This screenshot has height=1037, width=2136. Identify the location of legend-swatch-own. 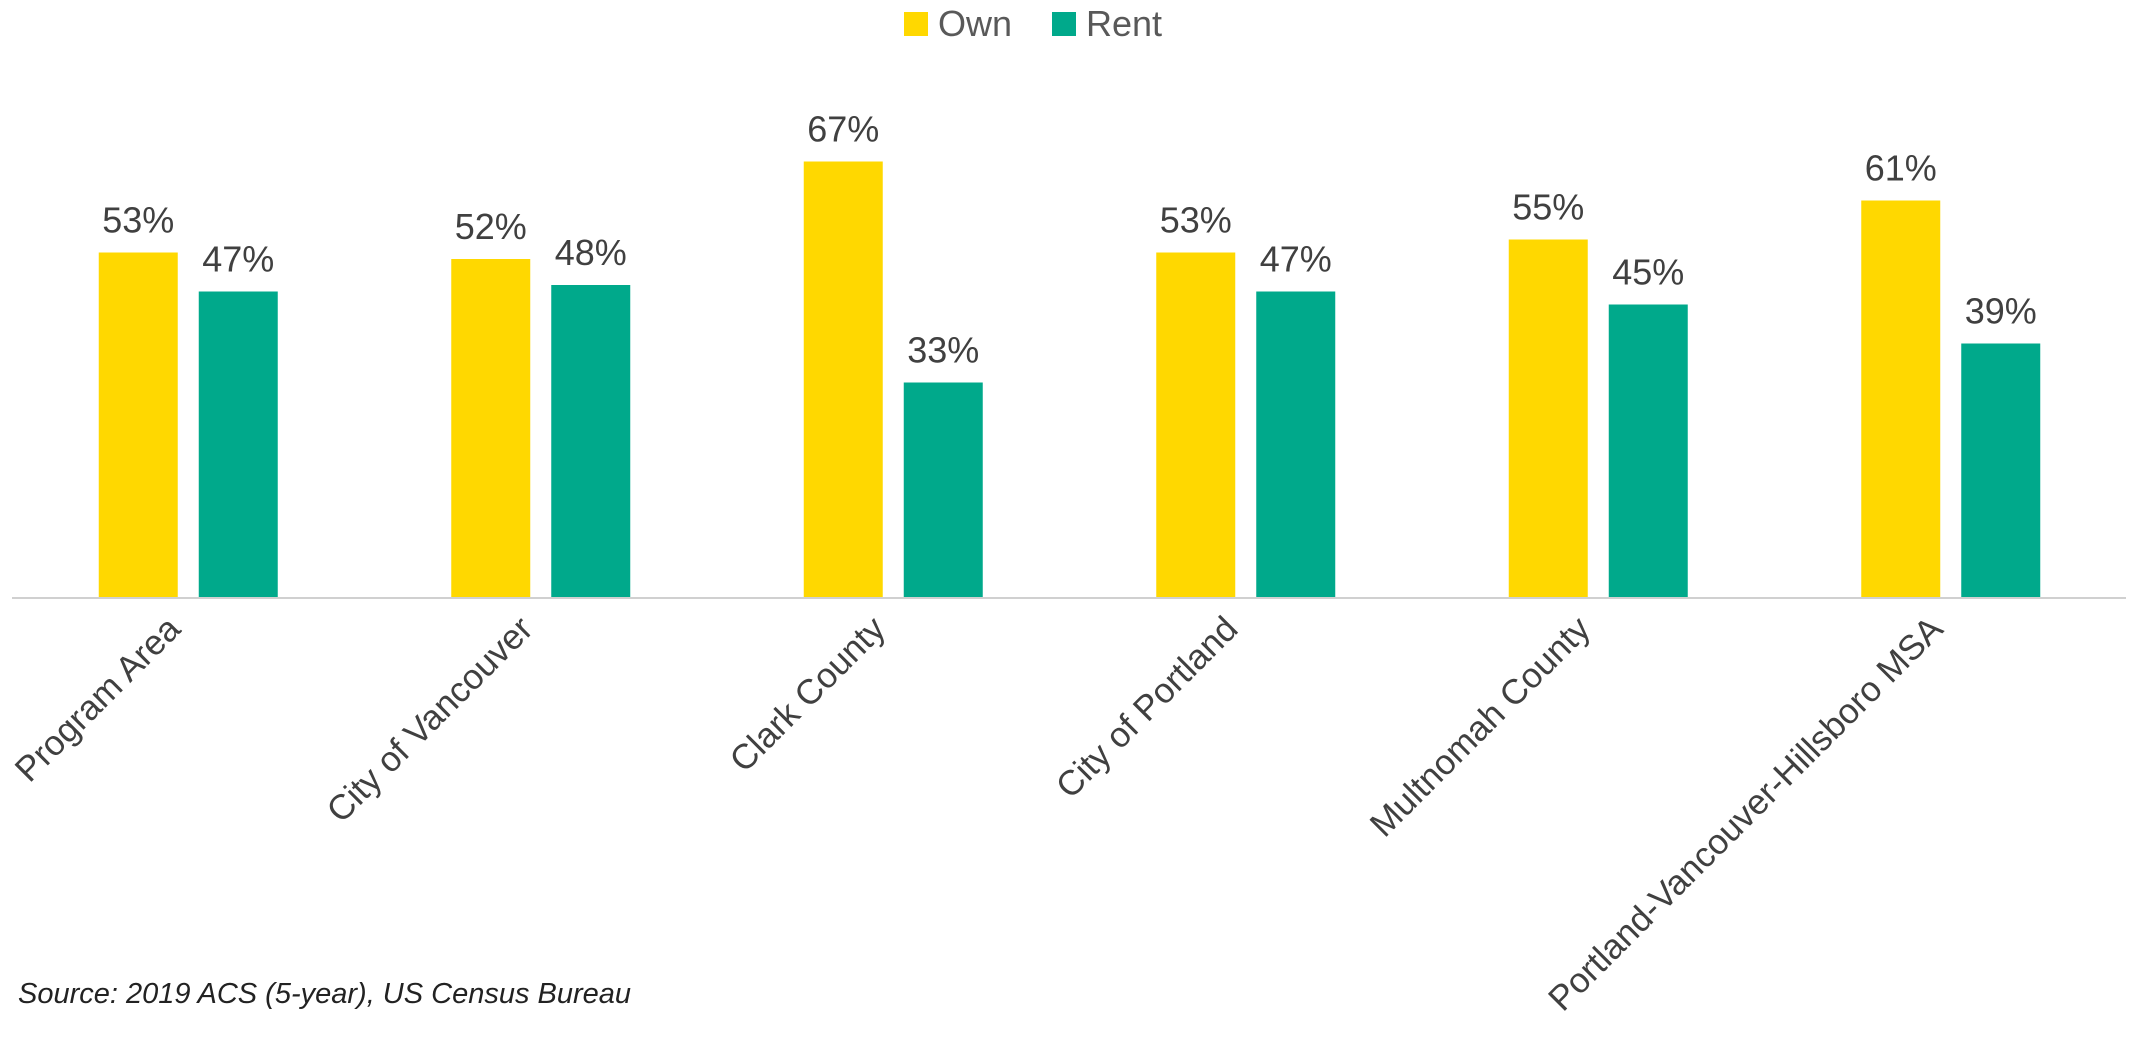
(916, 24).